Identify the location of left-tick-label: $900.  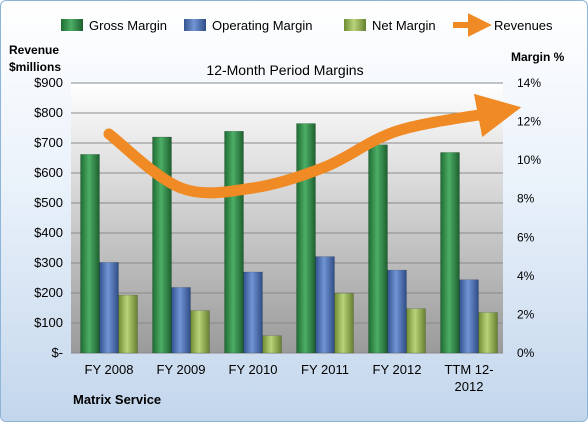
(48, 82).